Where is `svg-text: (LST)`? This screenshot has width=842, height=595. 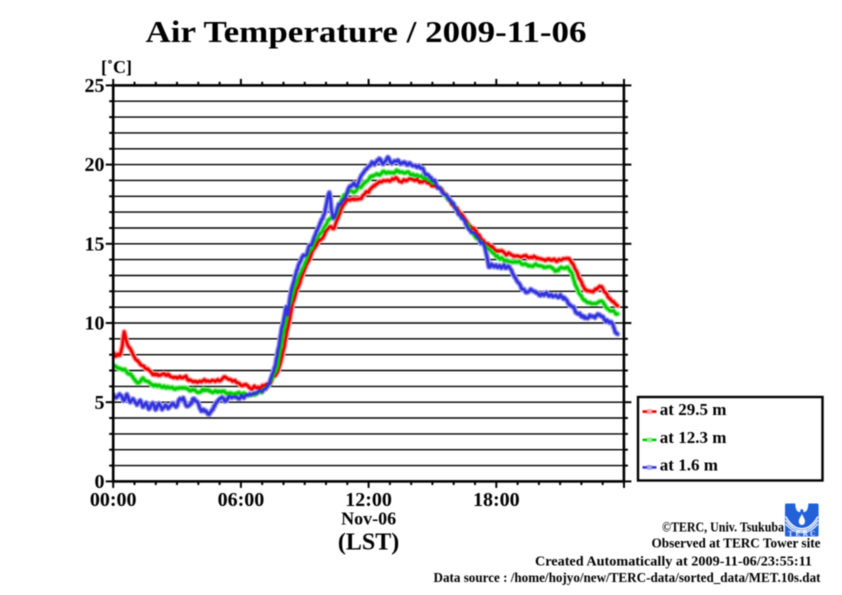
svg-text: (LST) is located at coordinates (368, 543).